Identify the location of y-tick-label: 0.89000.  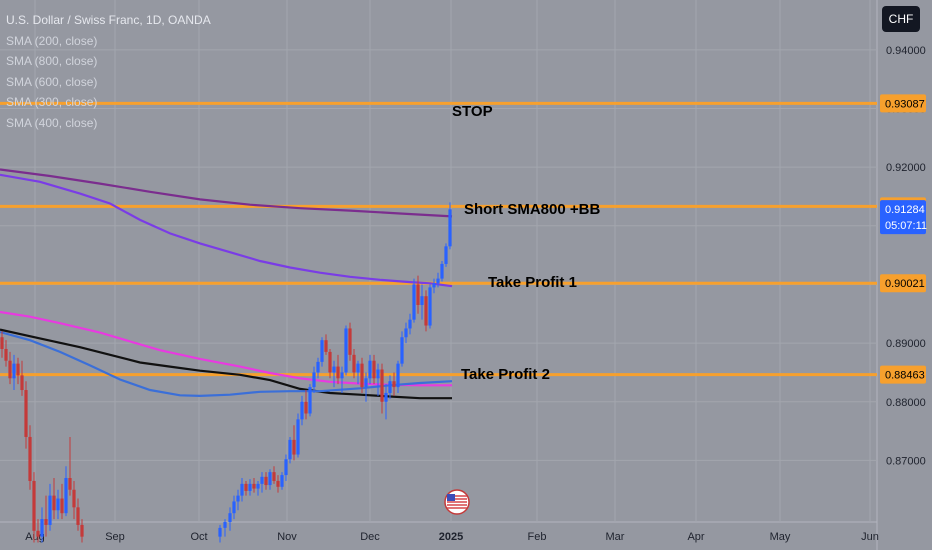
(906, 344).